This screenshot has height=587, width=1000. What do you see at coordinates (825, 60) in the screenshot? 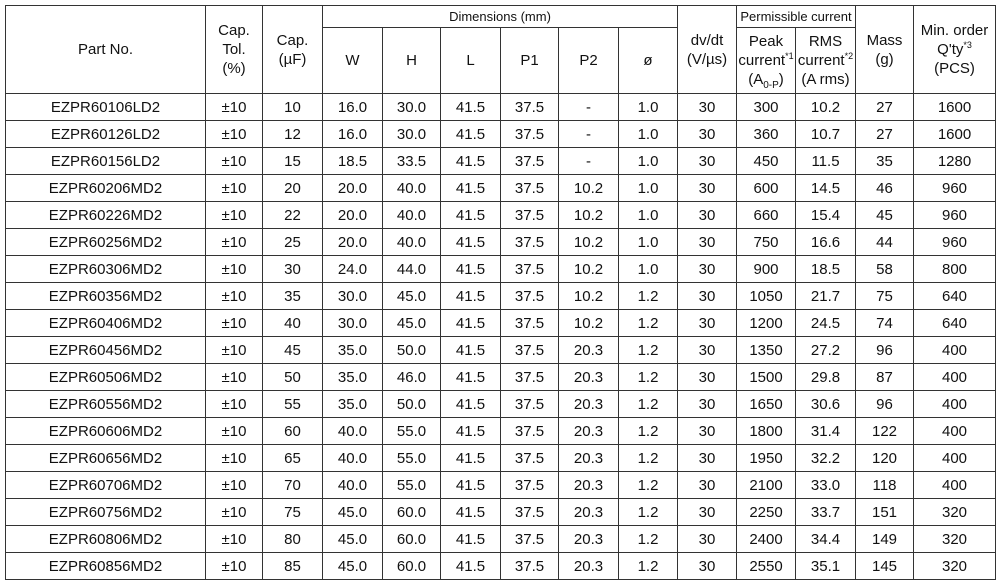
I see `header-cell: RMS current*2 (A rms)` at bounding box center [825, 60].